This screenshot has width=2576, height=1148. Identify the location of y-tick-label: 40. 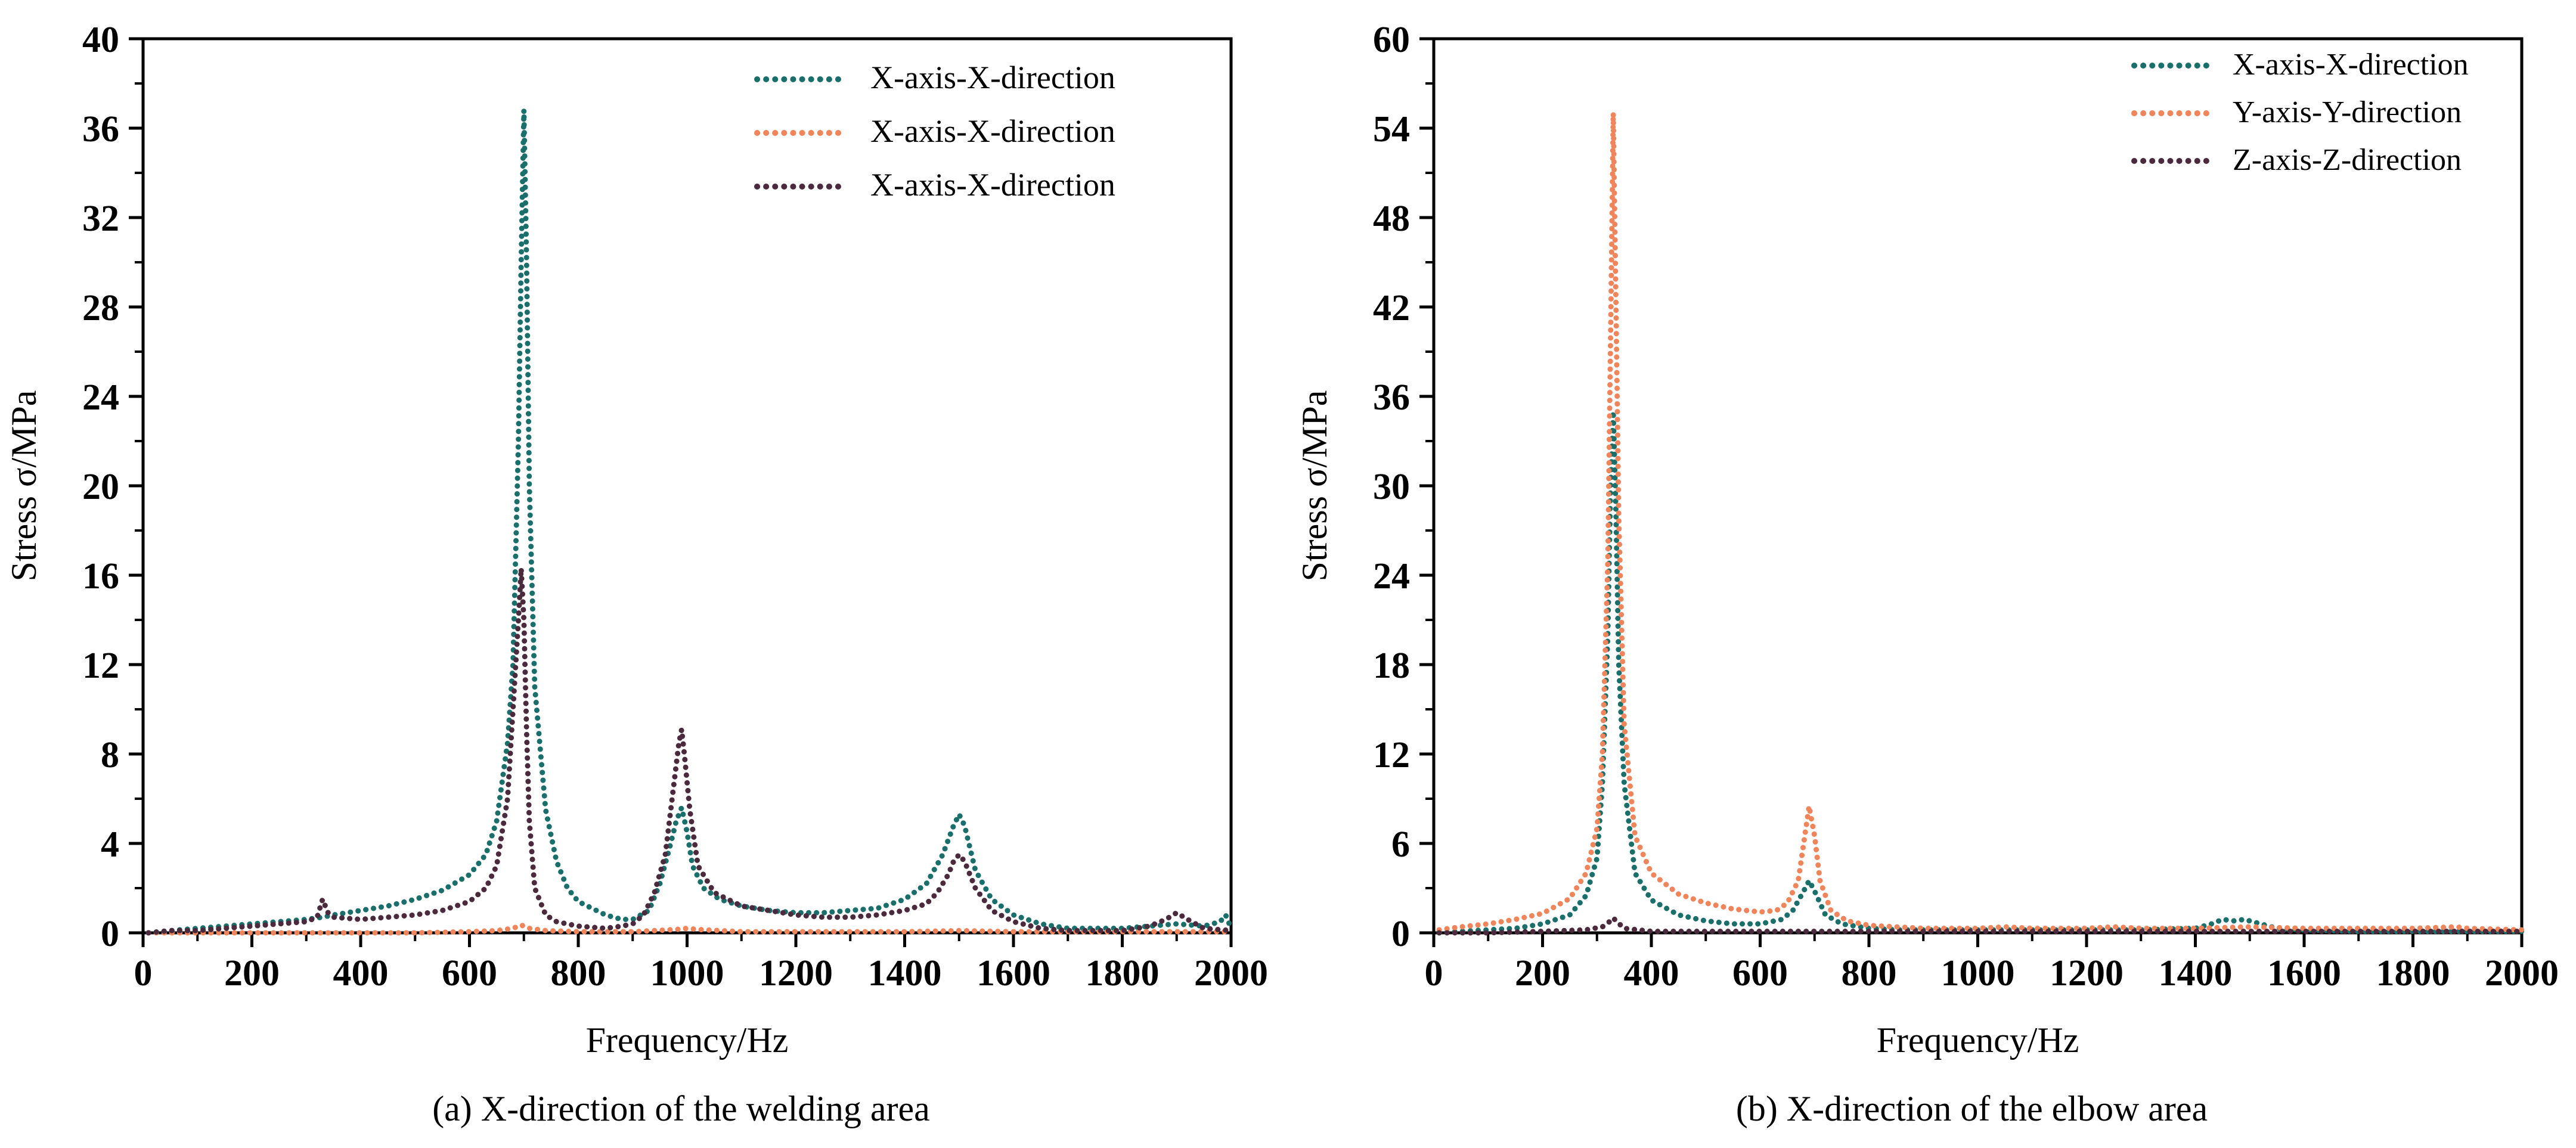
(100, 40).